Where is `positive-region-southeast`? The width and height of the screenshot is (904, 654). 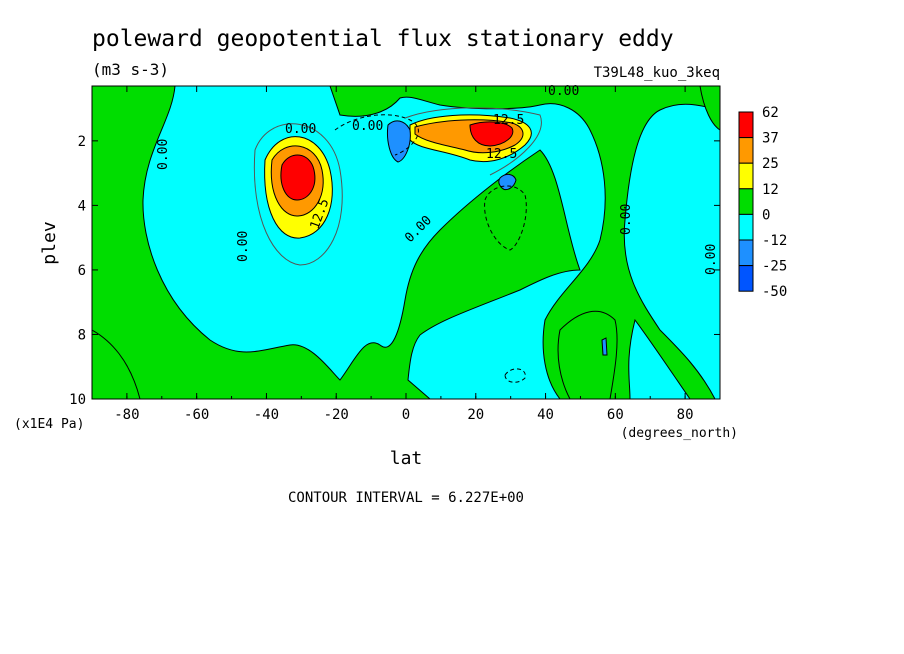 positive-region-southeast is located at coordinates (587, 354).